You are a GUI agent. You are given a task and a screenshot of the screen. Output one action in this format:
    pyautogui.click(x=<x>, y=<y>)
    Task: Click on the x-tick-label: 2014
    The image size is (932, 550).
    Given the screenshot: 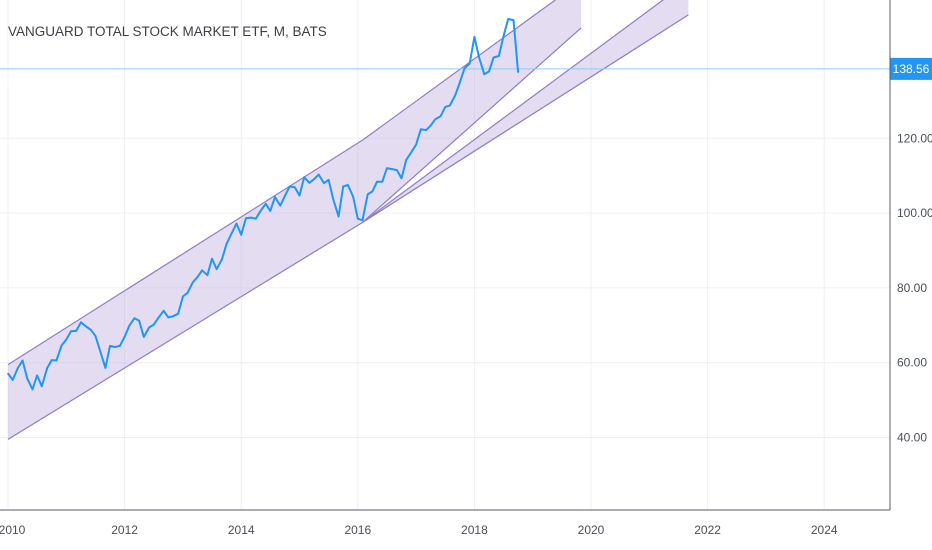 What is the action you would take?
    pyautogui.click(x=241, y=530)
    